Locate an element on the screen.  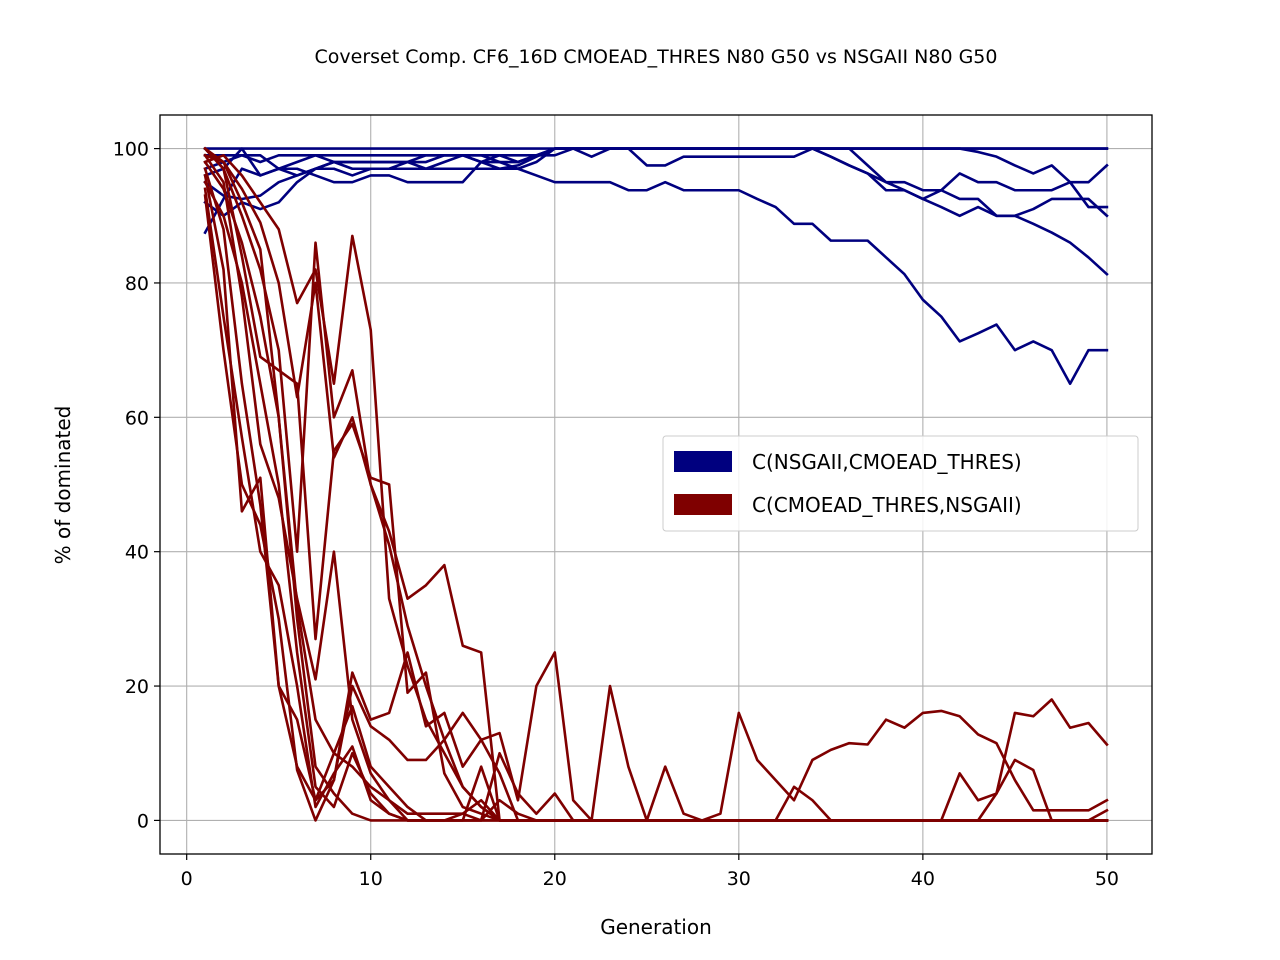
legend-swatch-nsgaii is located at coordinates (703, 461).